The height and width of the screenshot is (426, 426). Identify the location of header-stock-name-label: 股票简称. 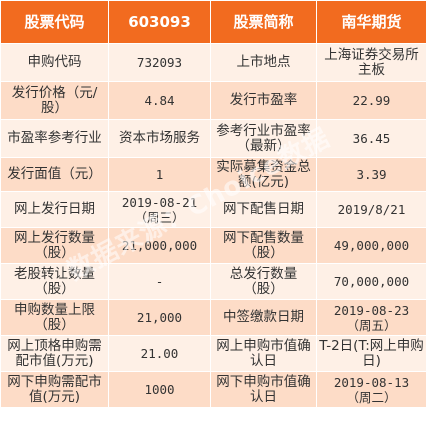
(263, 22).